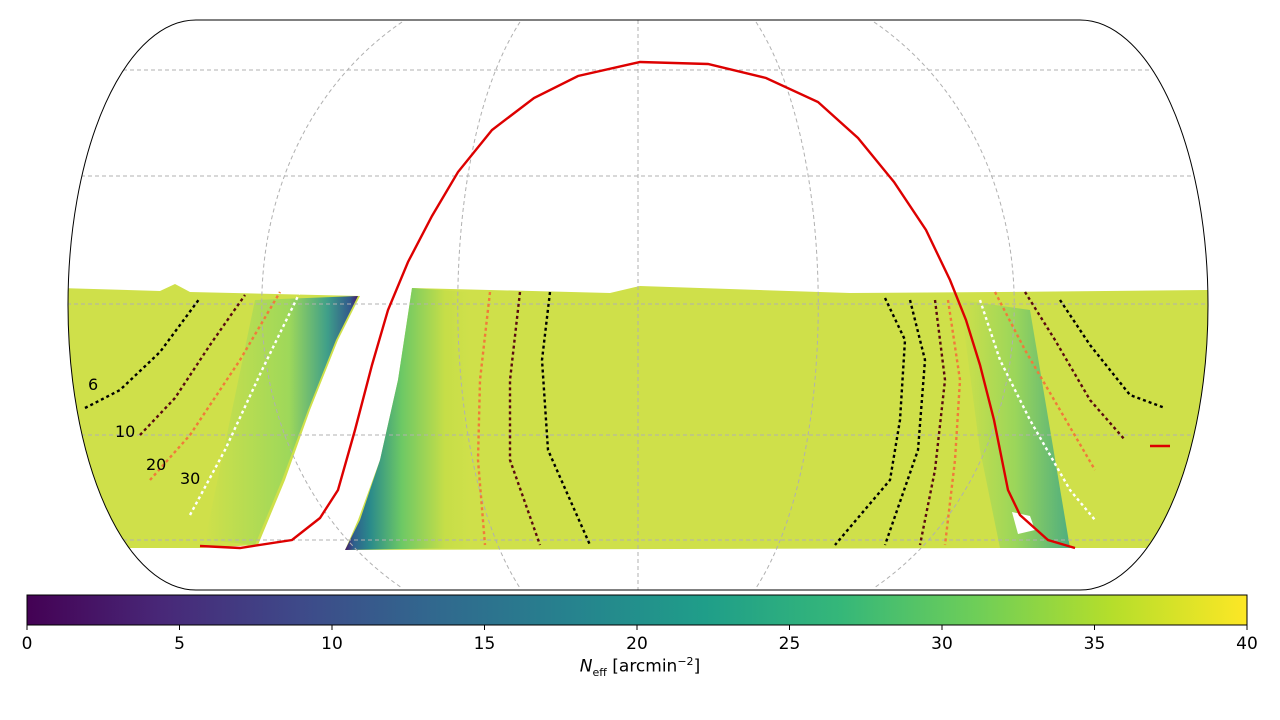 This screenshot has height=720, width=1280. What do you see at coordinates (790, 644) in the screenshot?
I see `colorbar-tick-label: 25` at bounding box center [790, 644].